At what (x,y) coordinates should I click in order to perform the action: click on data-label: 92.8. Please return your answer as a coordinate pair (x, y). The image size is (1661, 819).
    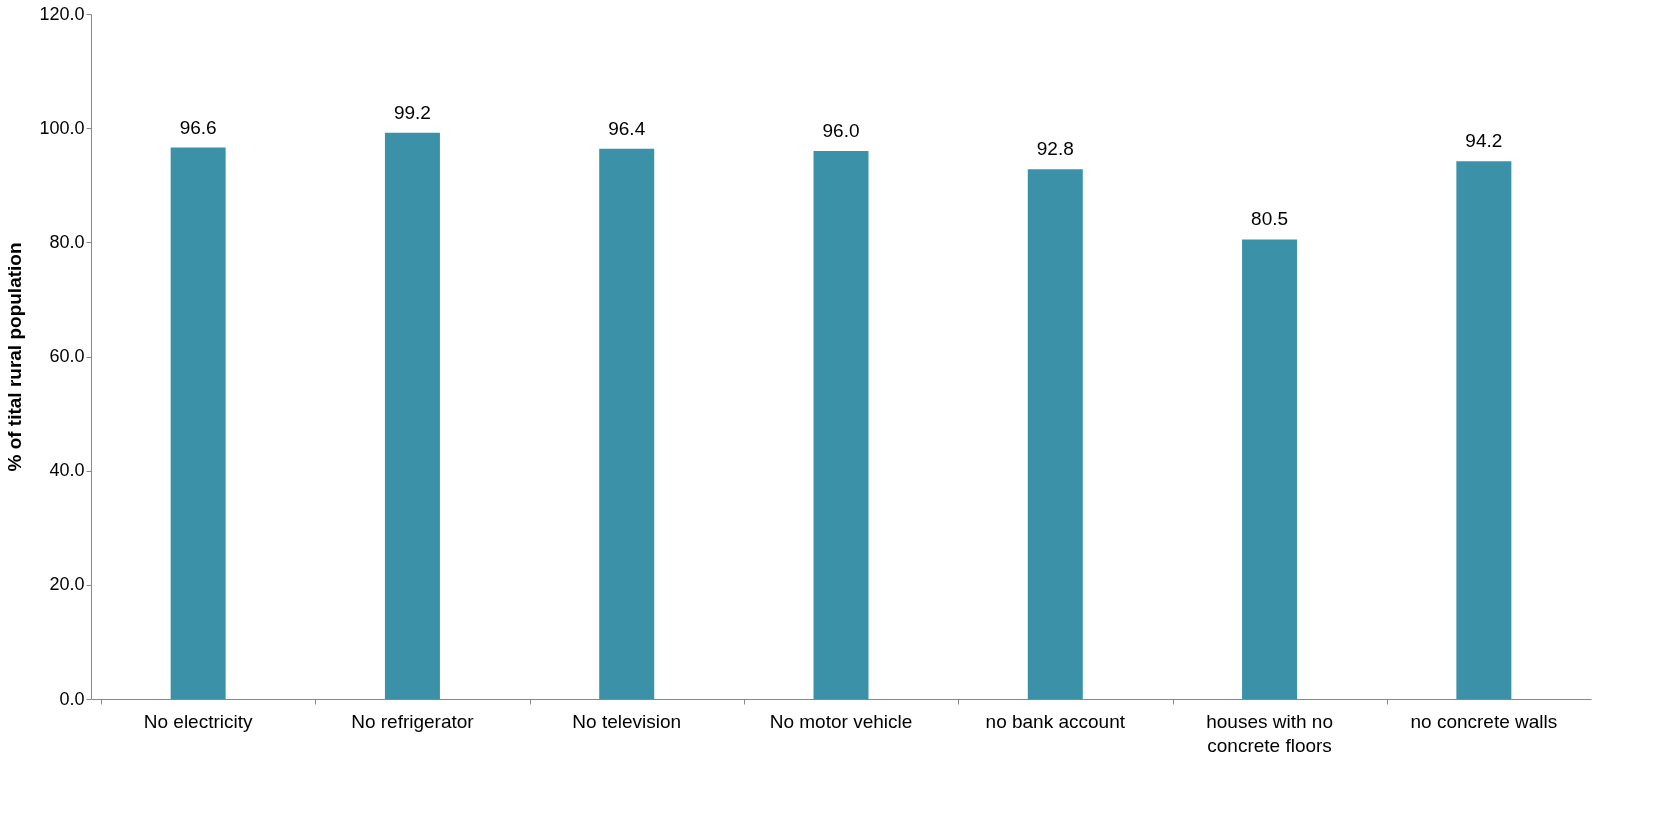
    Looking at the image, I should click on (1055, 149).